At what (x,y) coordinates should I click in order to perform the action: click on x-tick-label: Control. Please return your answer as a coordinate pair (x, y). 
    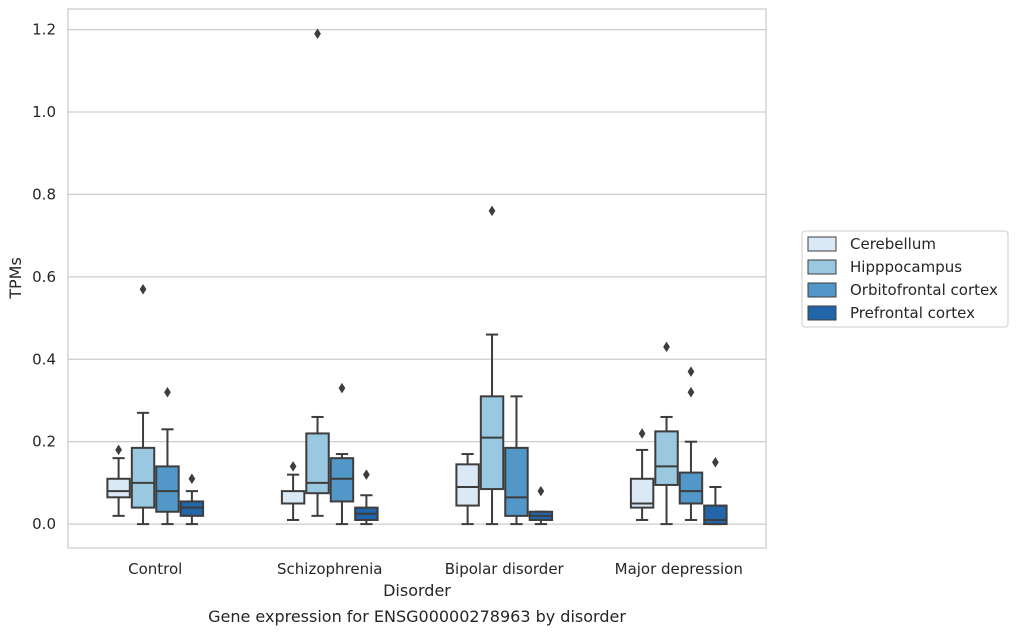
    Looking at the image, I should click on (155, 569).